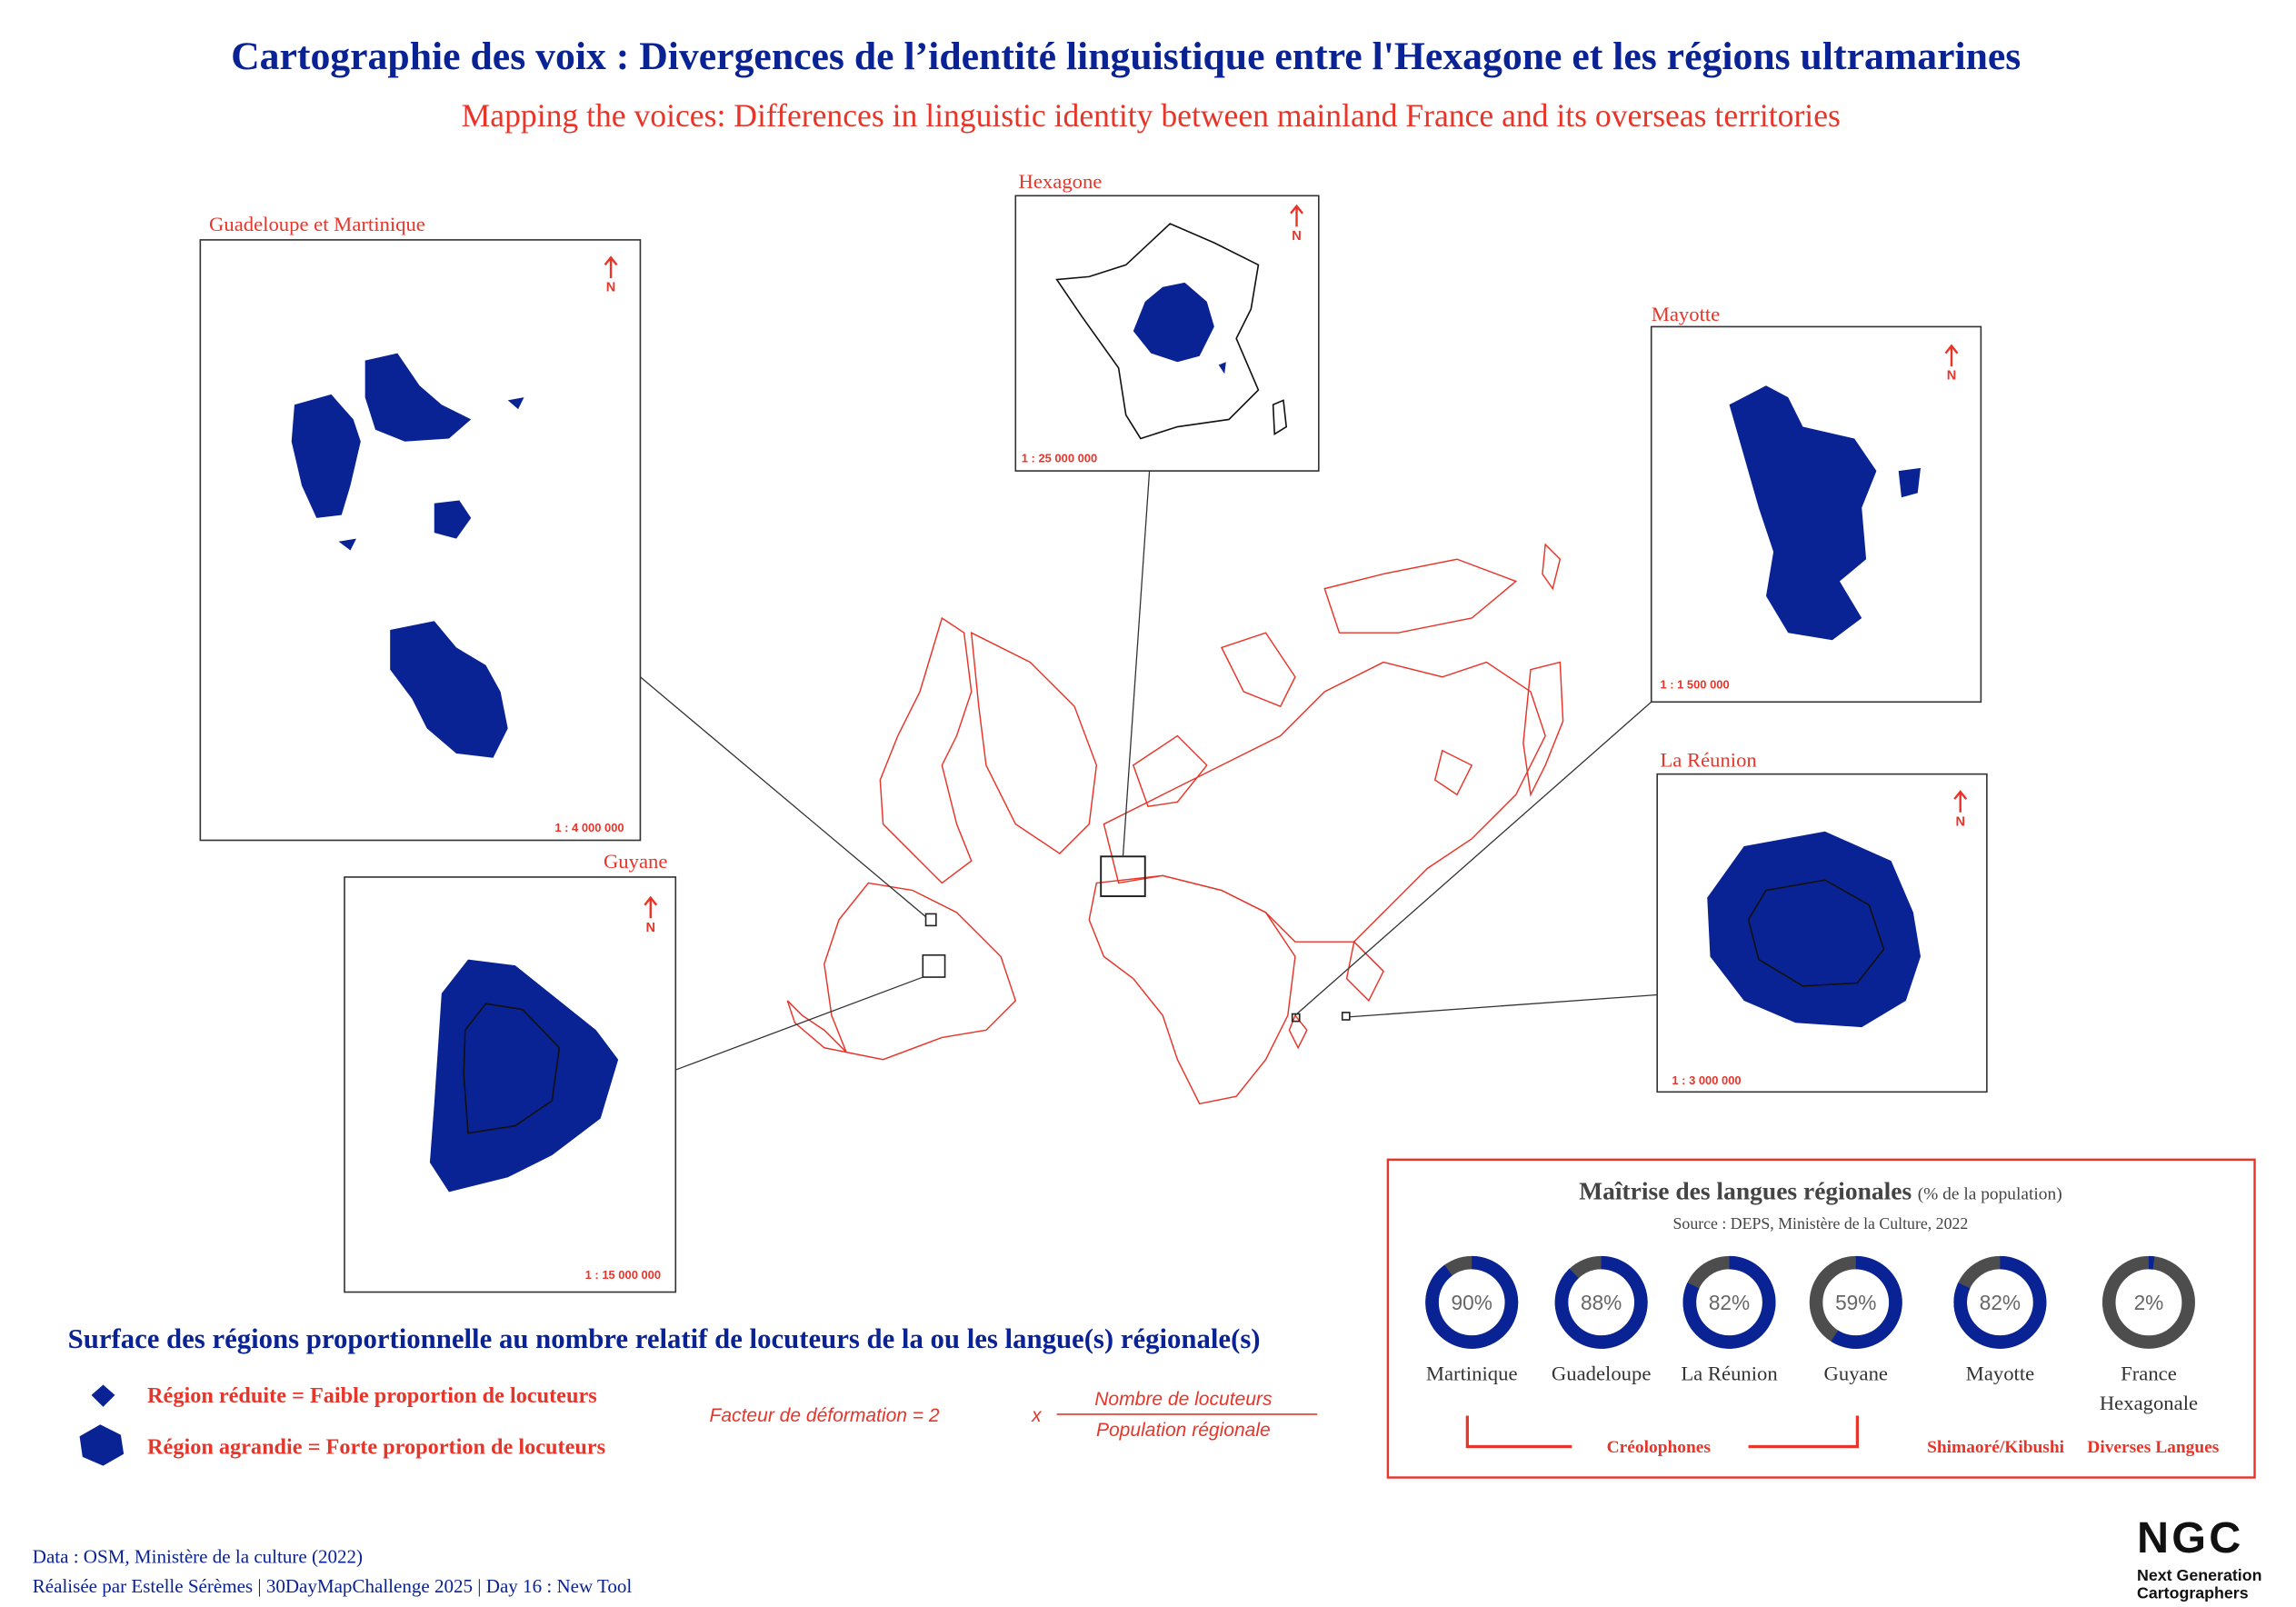 The image size is (2296, 1607). What do you see at coordinates (825, 1415) in the screenshot?
I see `formula-lhs: Facteur de déformation = 2` at bounding box center [825, 1415].